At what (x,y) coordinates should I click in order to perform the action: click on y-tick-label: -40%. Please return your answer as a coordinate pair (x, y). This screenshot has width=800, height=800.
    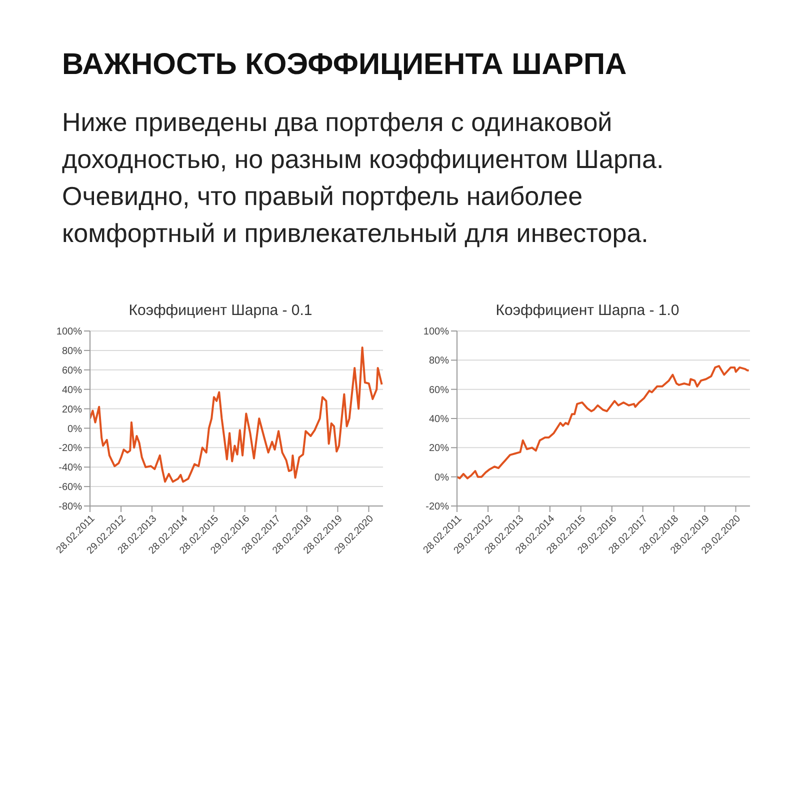
    Looking at the image, I should click on (70, 468).